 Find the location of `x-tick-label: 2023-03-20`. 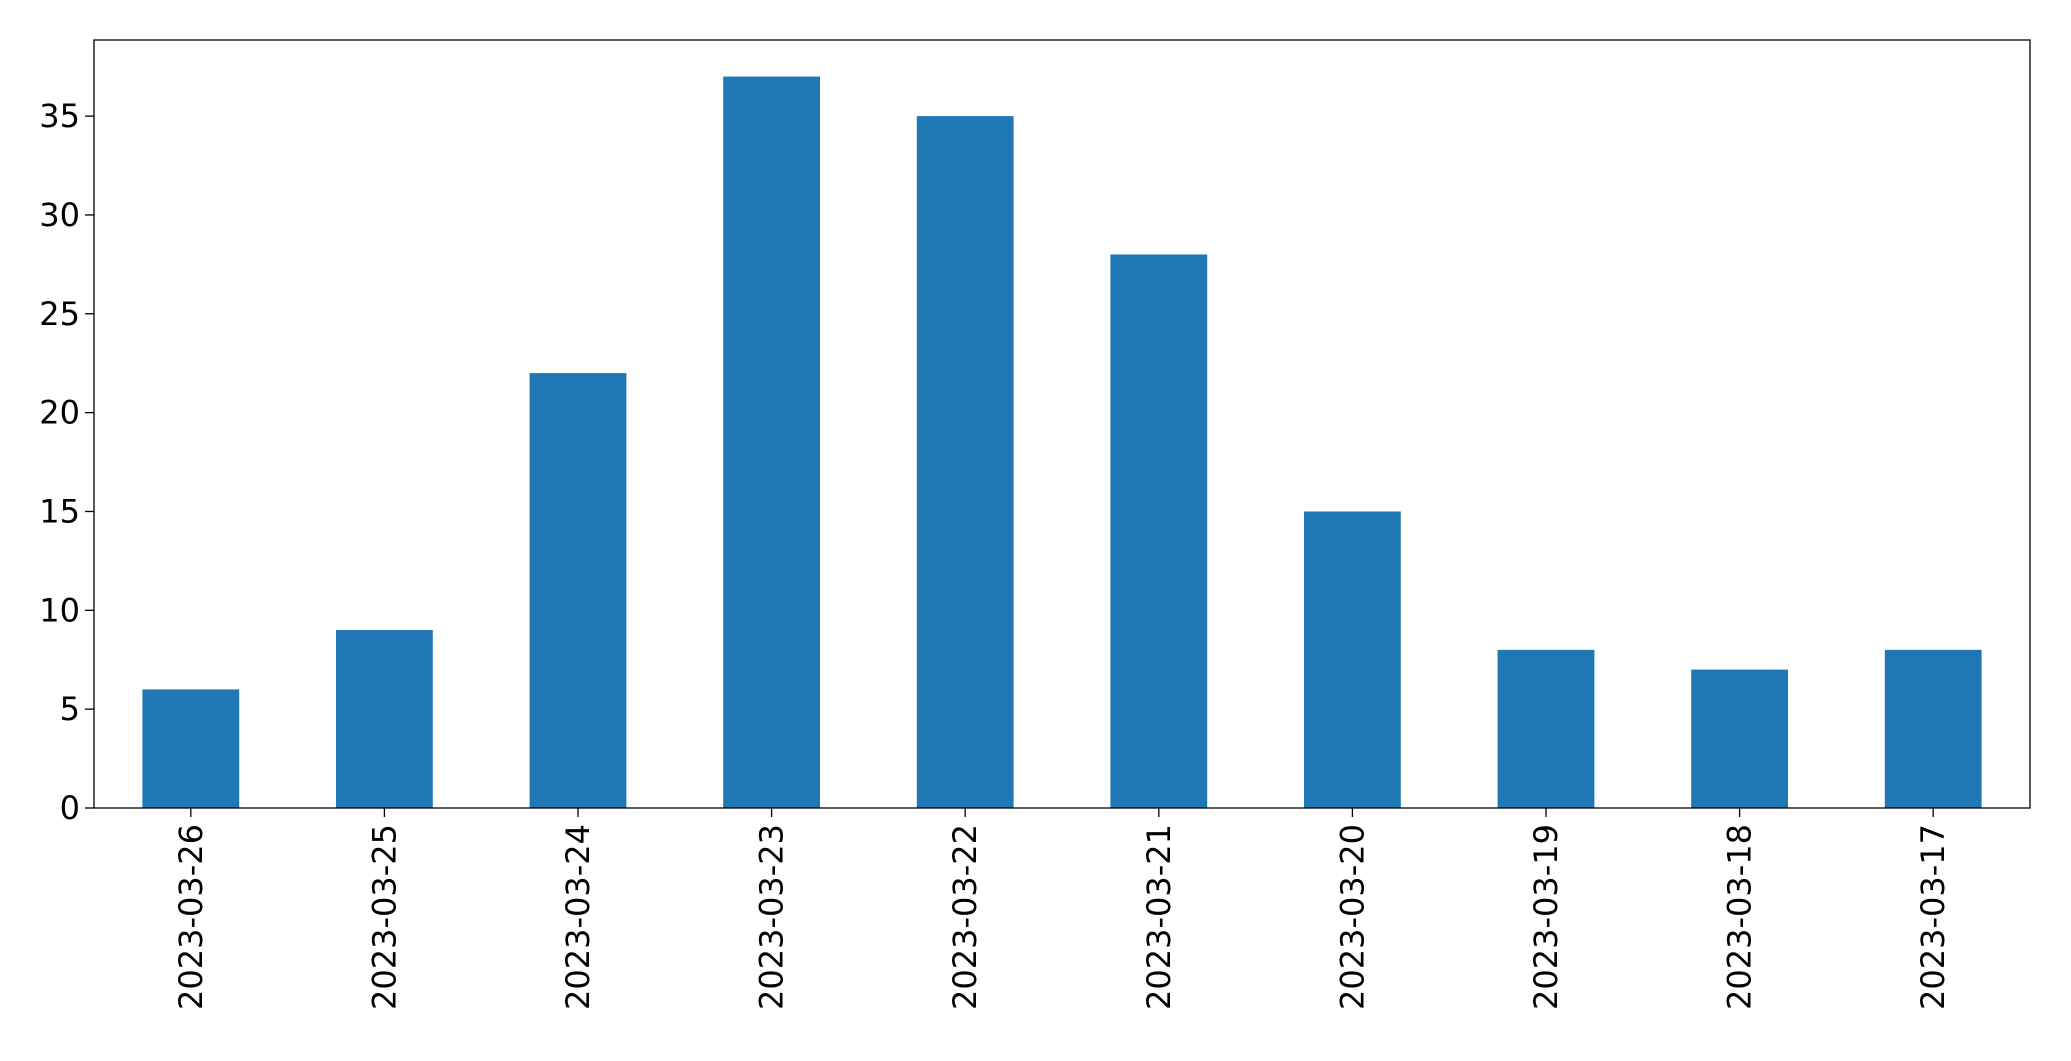

x-tick-label: 2023-03-20 is located at coordinates (1352, 917).